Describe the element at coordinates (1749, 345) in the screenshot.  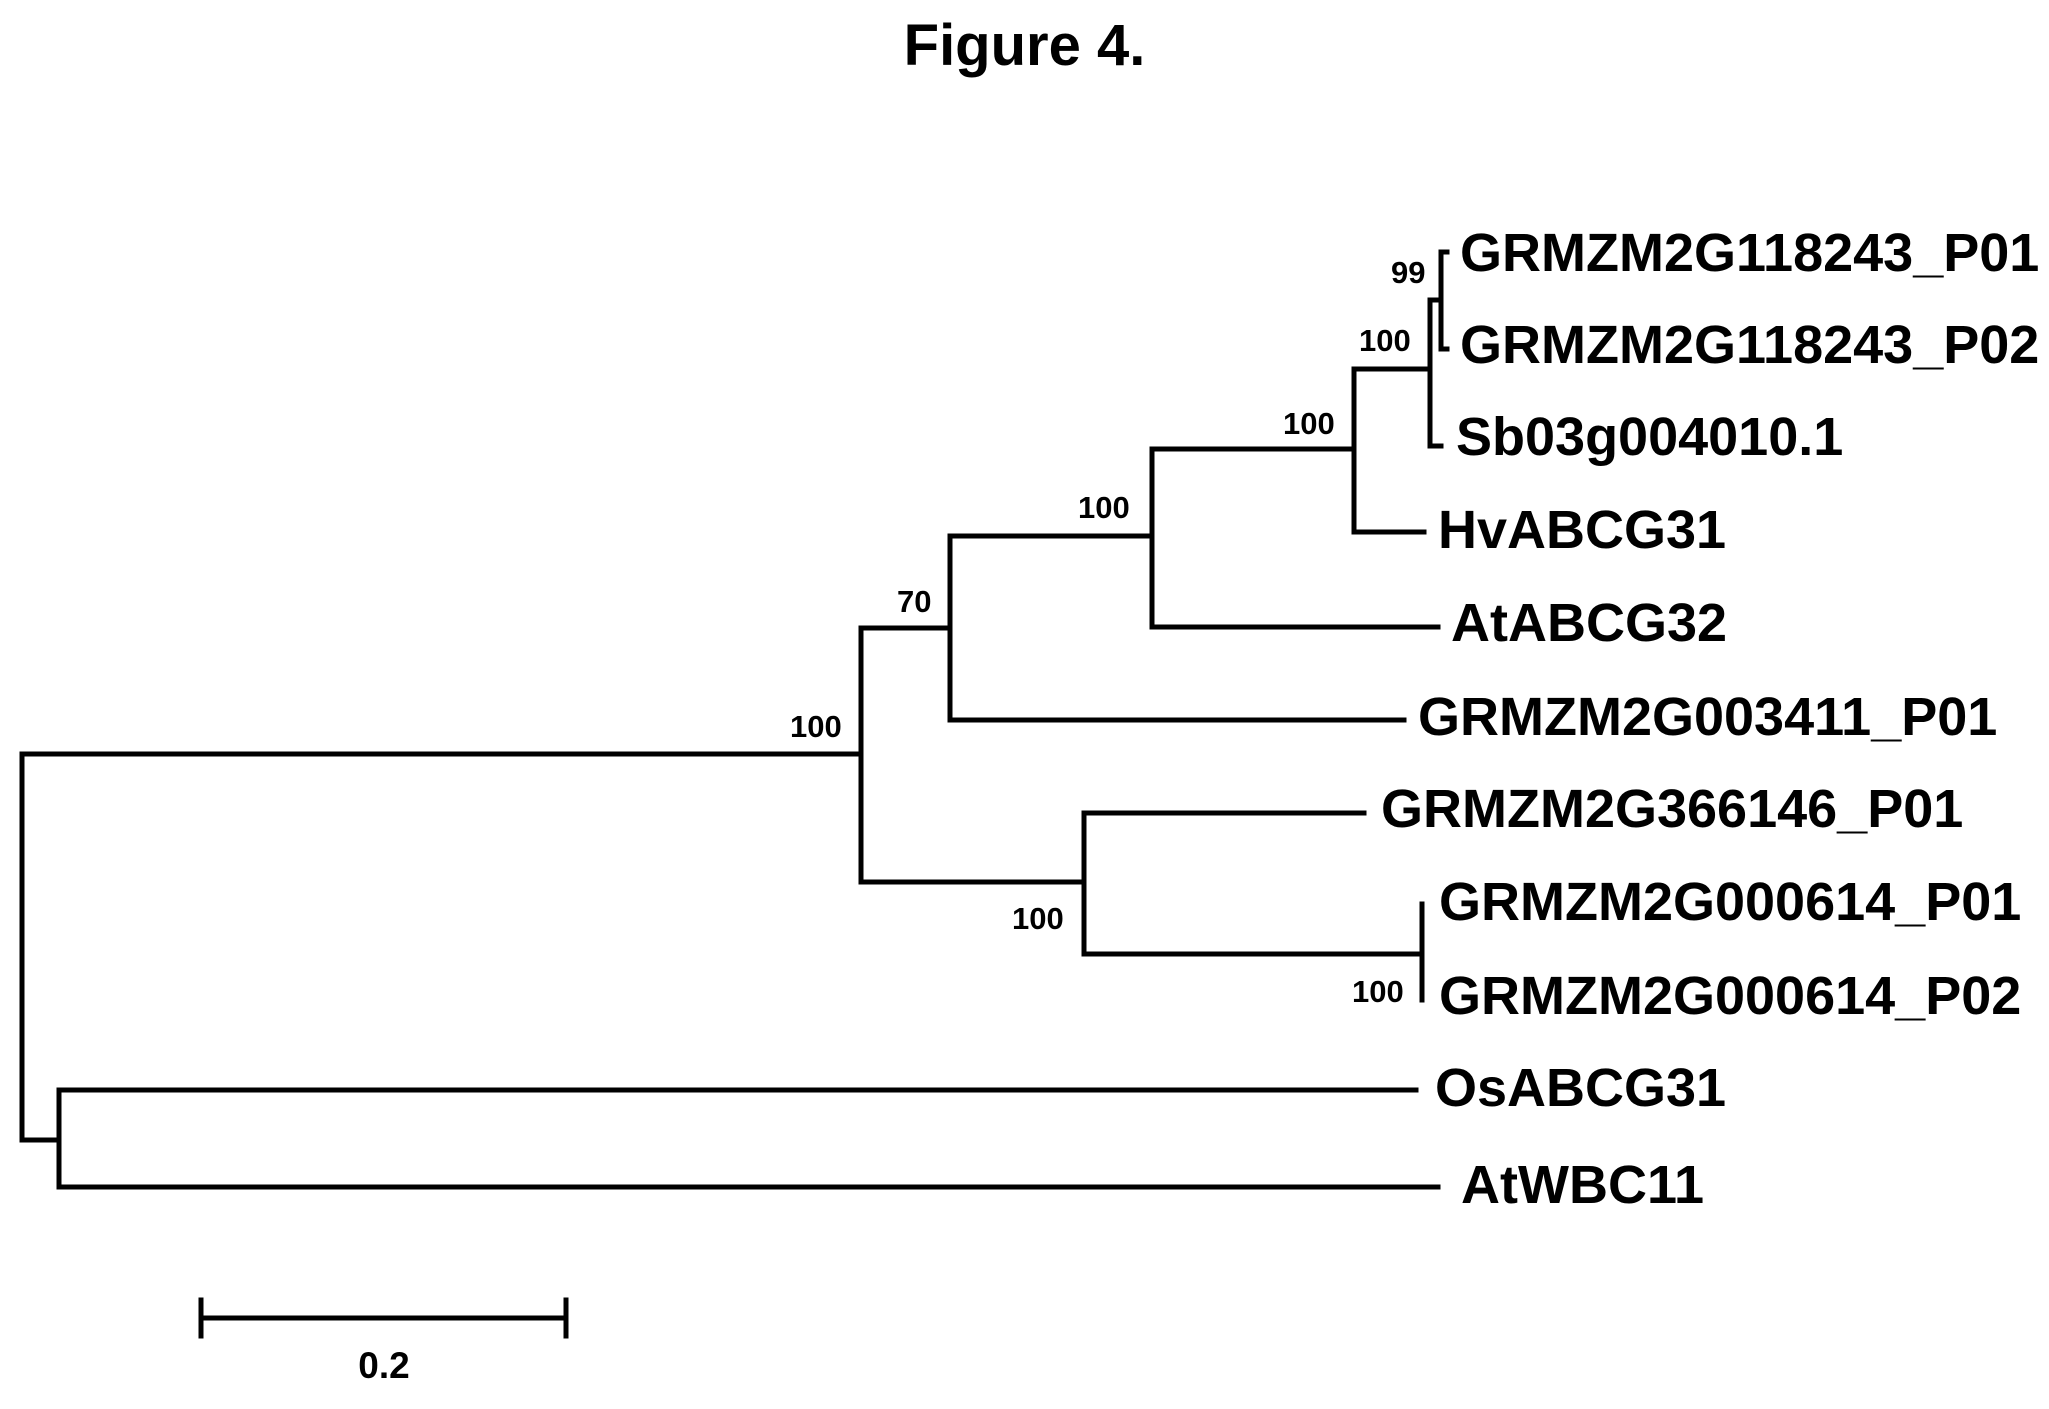
I see `leaf-label: GRMZM2G118243_P02` at that location.